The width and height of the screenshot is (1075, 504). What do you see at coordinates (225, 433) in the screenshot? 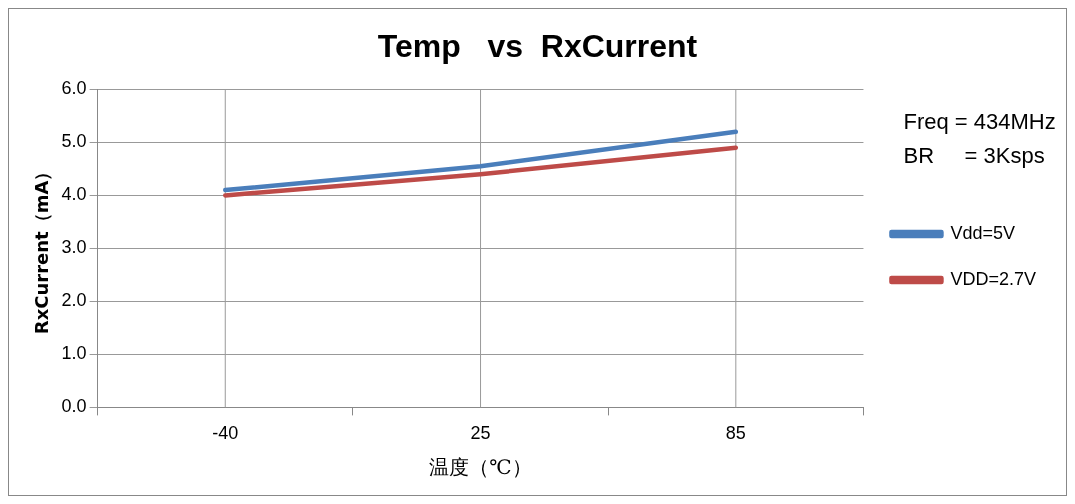
I see `x-tick-label: -40` at bounding box center [225, 433].